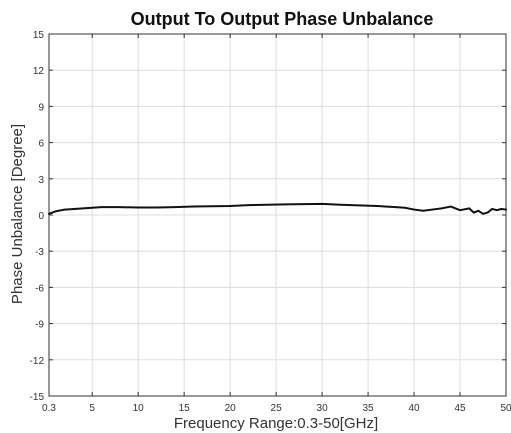 The height and width of the screenshot is (433, 511). What do you see at coordinates (39, 252) in the screenshot?
I see `y-tick-label: -3` at bounding box center [39, 252].